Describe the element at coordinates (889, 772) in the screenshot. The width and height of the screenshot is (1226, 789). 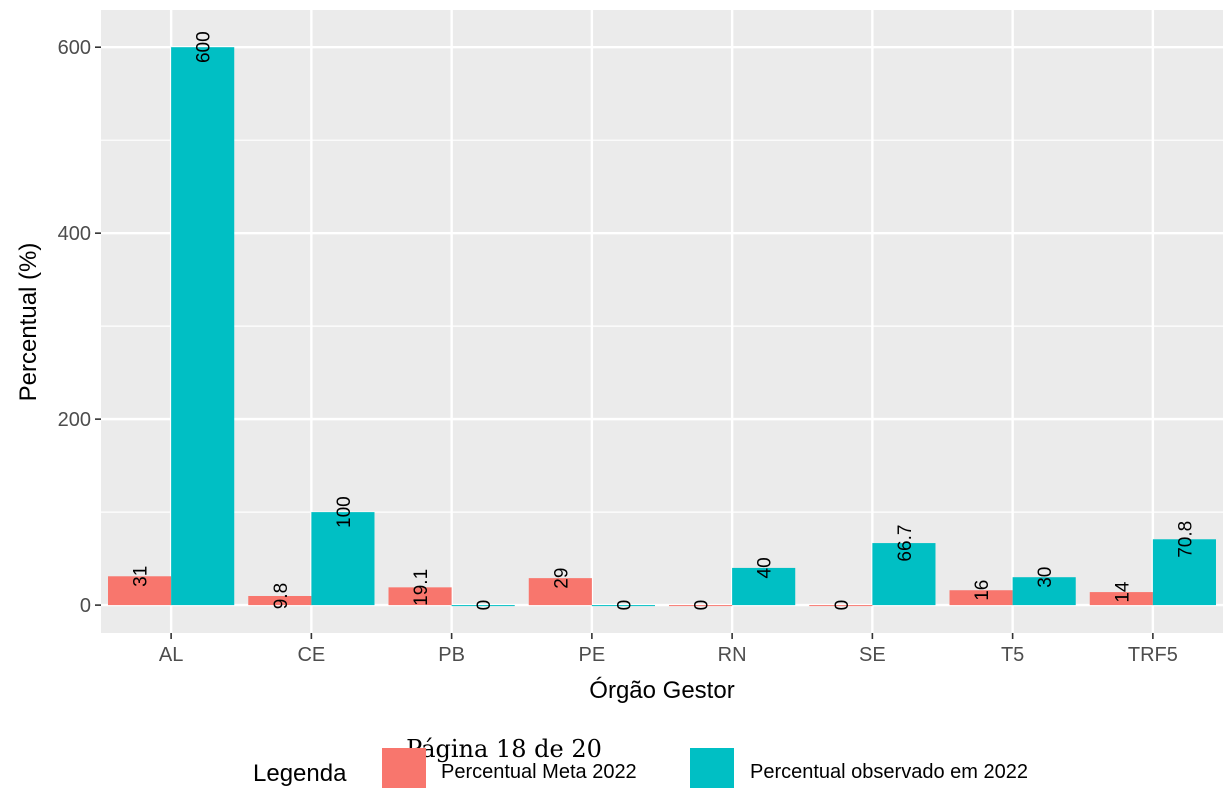
I see `legend-label-observado: Percentual observado em 2022` at that location.